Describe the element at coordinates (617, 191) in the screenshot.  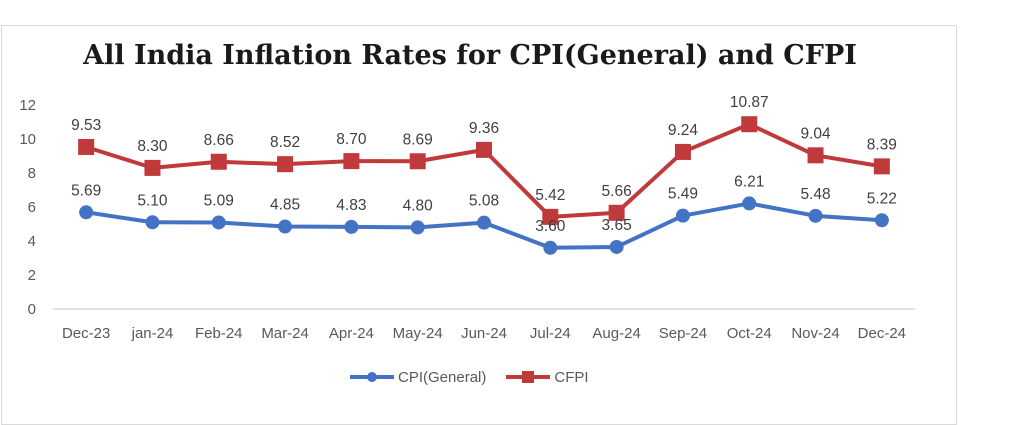
I see `data-label: 5.66` at that location.